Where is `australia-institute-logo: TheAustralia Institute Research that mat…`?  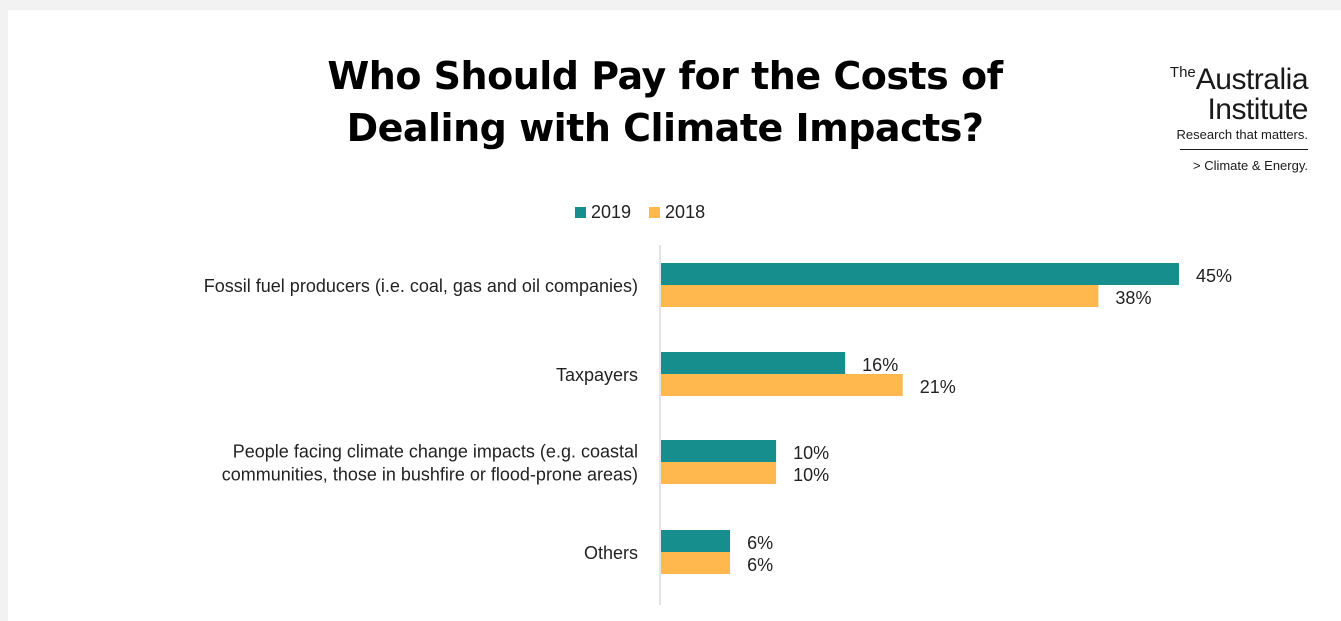 australia-institute-logo: TheAustralia Institute Research that mat… is located at coordinates (1214, 116).